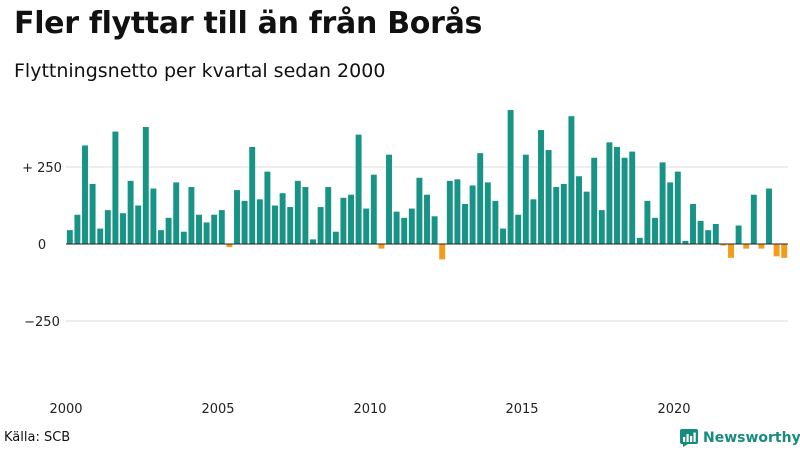 This screenshot has height=450, width=800. I want to click on brand: Newsworthy, so click(740, 438).